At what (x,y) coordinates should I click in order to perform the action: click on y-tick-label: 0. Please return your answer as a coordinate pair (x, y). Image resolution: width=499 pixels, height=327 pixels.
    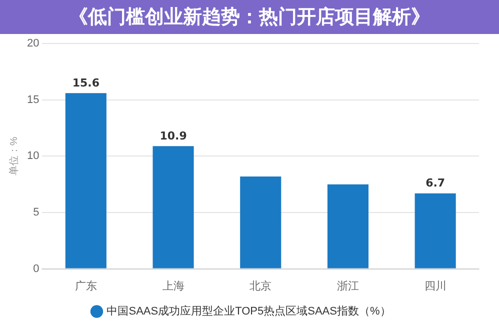
    Looking at the image, I should click on (36, 268).